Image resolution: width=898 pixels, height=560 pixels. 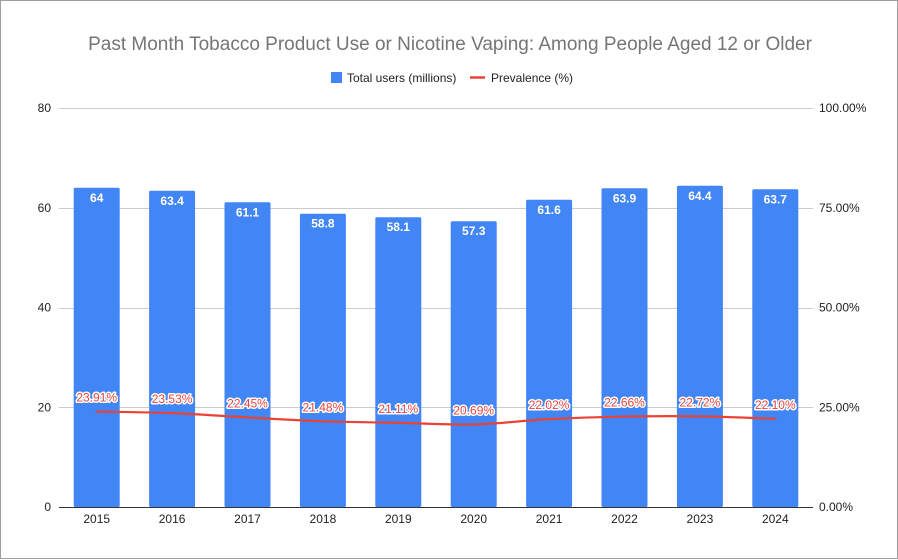 What do you see at coordinates (45, 407) in the screenshot?
I see `left-axis-tick-label: 20` at bounding box center [45, 407].